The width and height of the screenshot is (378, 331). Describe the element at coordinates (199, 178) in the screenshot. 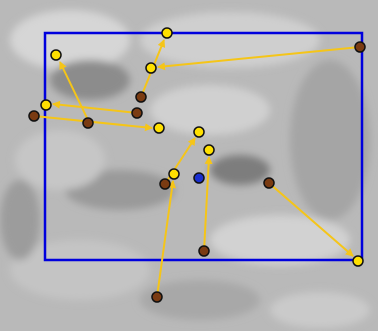

I see `center-point` at that location.